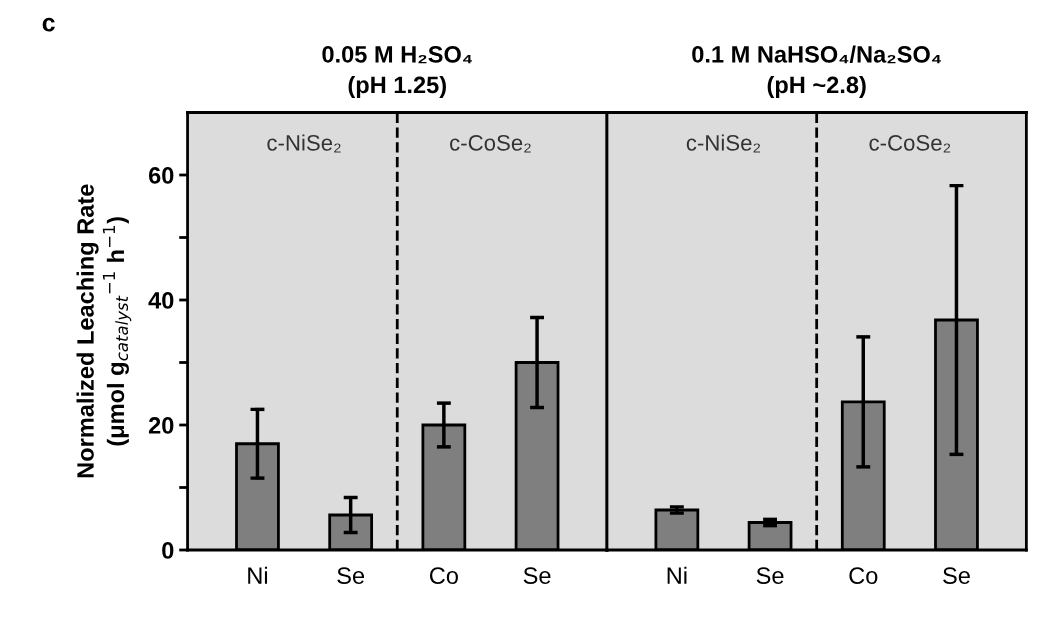 Image resolution: width=1042 pixels, height=625 pixels. What do you see at coordinates (48, 24) in the screenshot?
I see `text: c` at bounding box center [48, 24].